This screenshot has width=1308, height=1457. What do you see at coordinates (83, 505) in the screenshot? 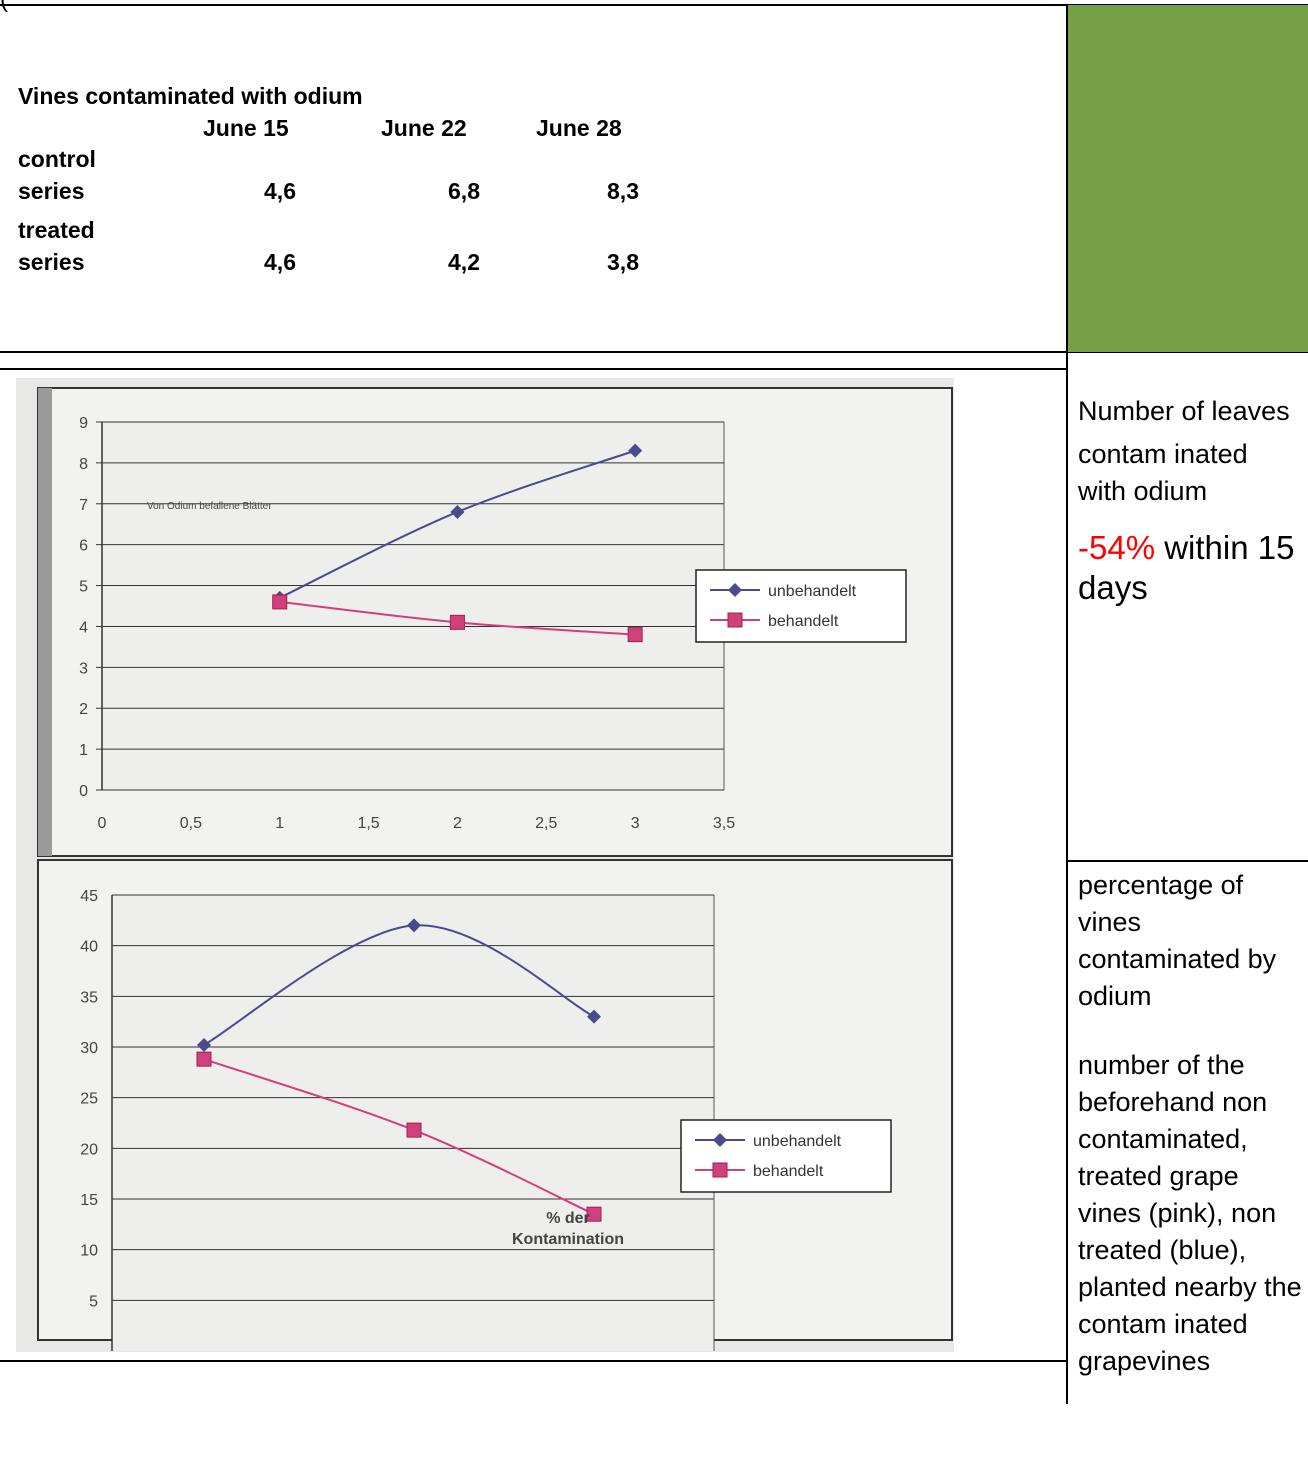
I see `y-tick-label: 7` at bounding box center [83, 505].